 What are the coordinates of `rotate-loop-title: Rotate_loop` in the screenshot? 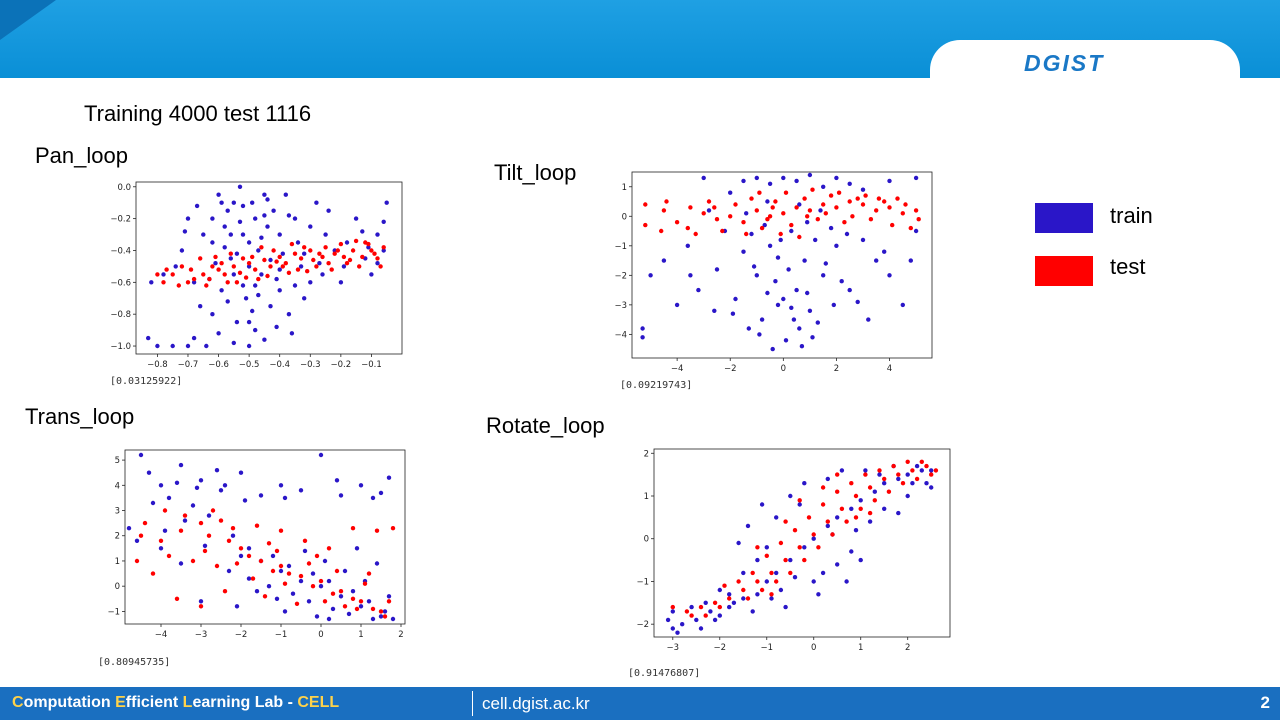 It's located at (545, 425).